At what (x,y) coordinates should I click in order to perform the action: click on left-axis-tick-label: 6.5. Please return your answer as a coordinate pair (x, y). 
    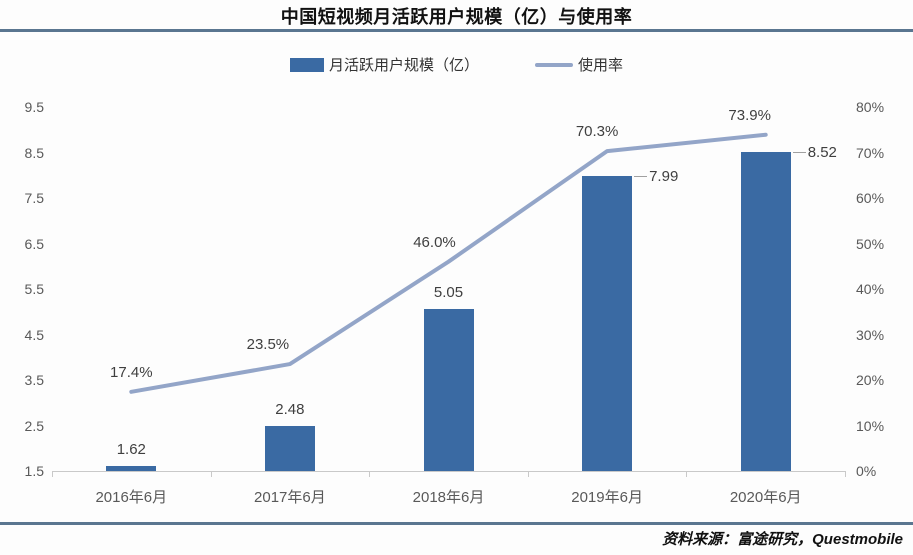
    Looking at the image, I should click on (34, 243).